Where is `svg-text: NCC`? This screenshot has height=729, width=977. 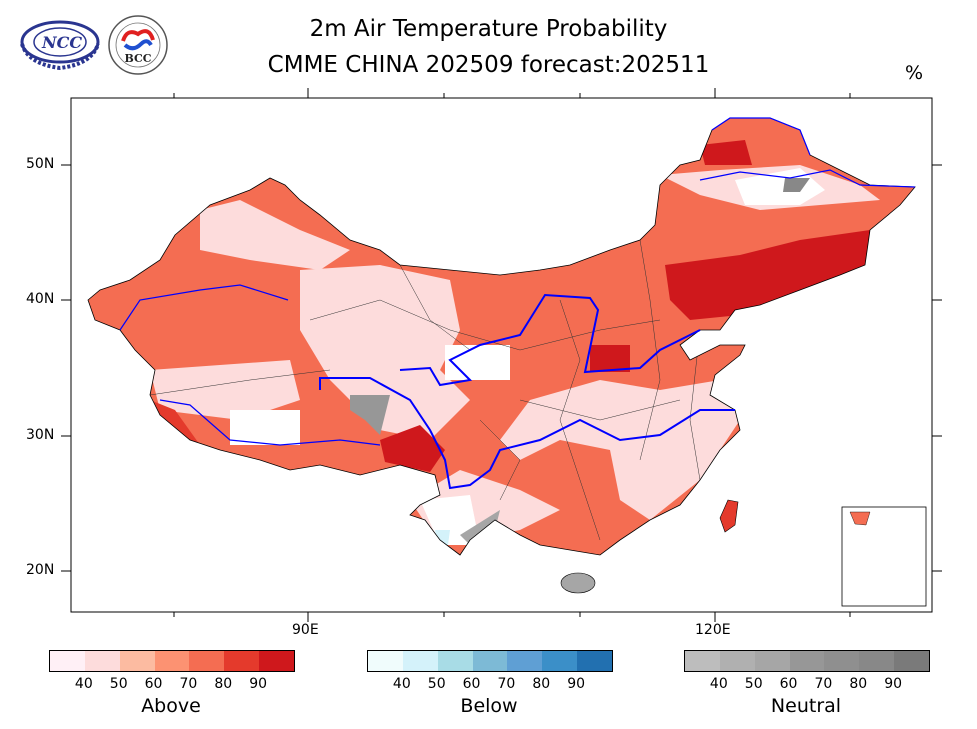
svg-text: NCC is located at coordinates (61, 42).